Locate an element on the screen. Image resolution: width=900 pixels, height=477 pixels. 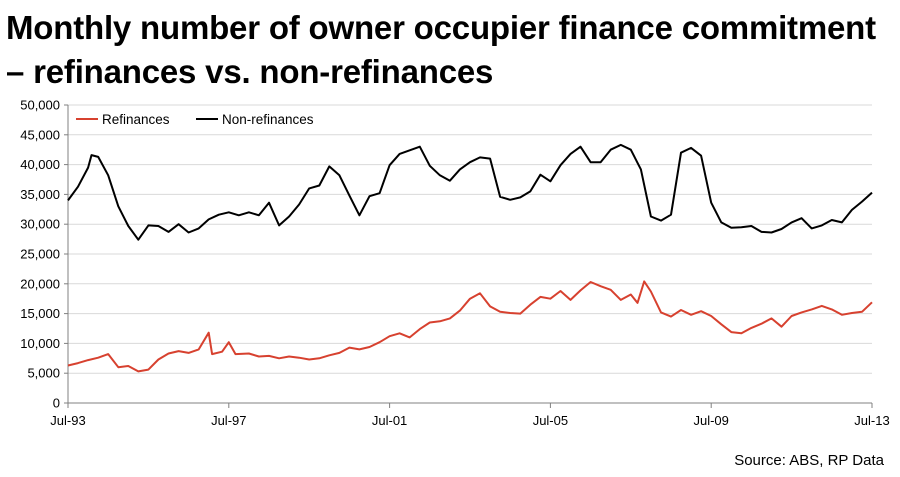
y-tick-label: 30,000 is located at coordinates (40, 224).